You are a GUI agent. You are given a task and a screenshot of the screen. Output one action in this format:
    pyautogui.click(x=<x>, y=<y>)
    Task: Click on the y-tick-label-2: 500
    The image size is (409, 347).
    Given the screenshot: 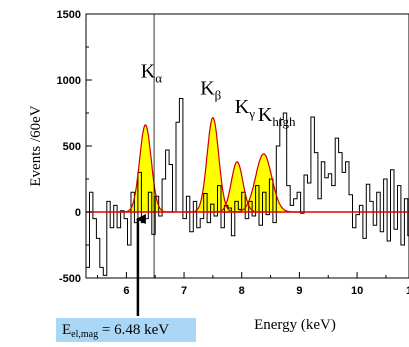 What is the action you would take?
    pyautogui.click(x=72, y=147)
    